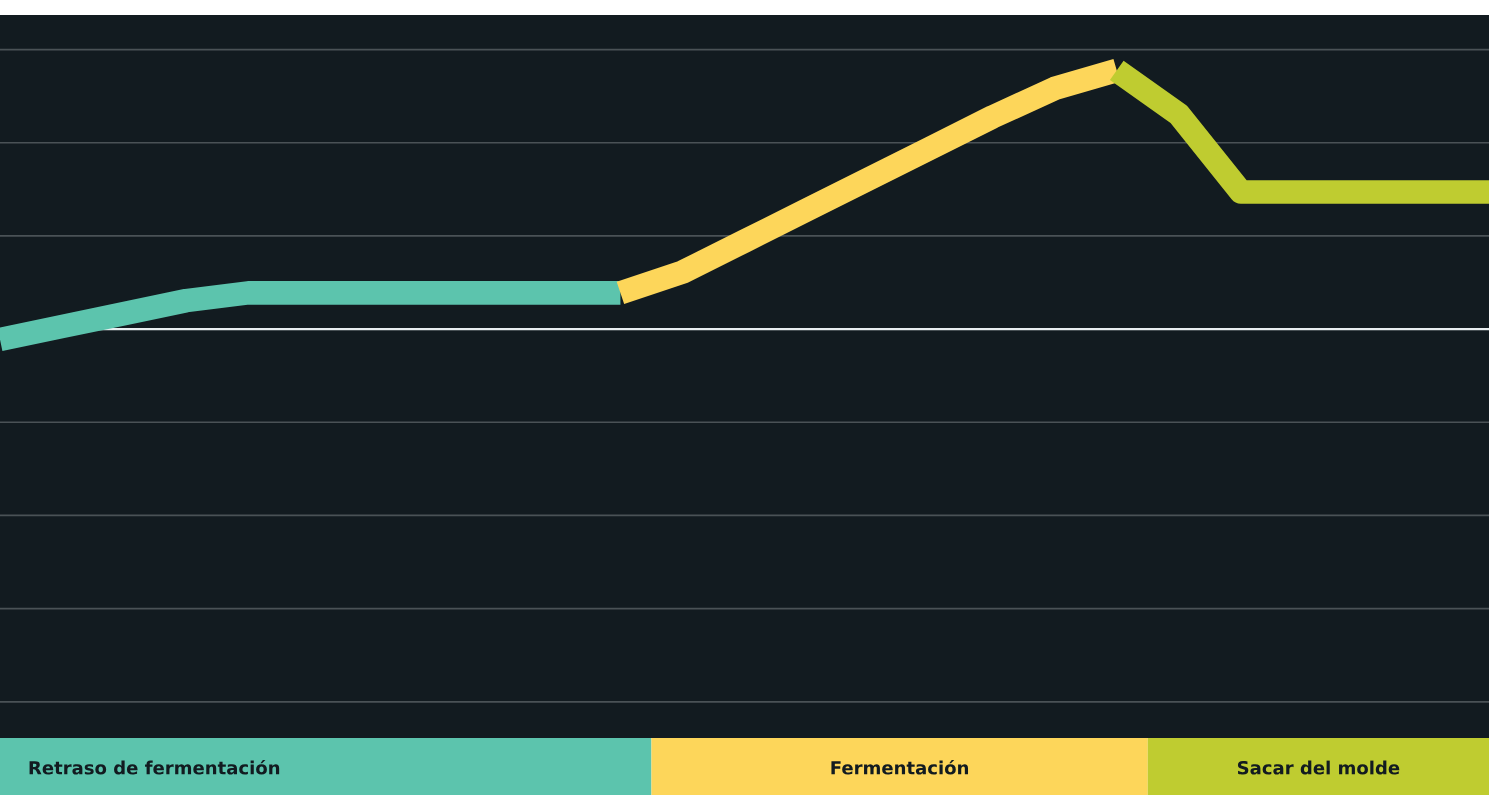 This screenshot has height=795, width=1489. Describe the element at coordinates (154, 767) in the screenshot. I see `text: Retraso de fermentación` at that location.